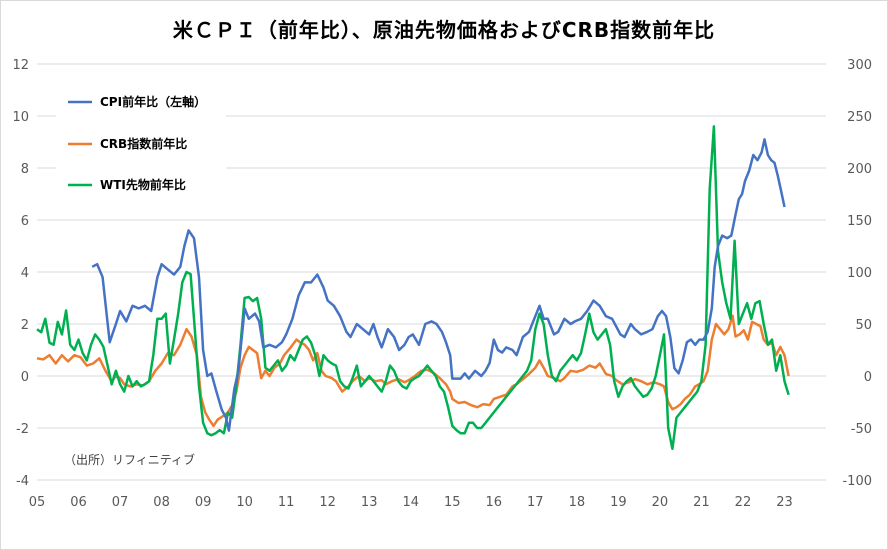 The height and width of the screenshot is (550, 888). I want to click on y-right-tick-label: 300, so click(859, 65).